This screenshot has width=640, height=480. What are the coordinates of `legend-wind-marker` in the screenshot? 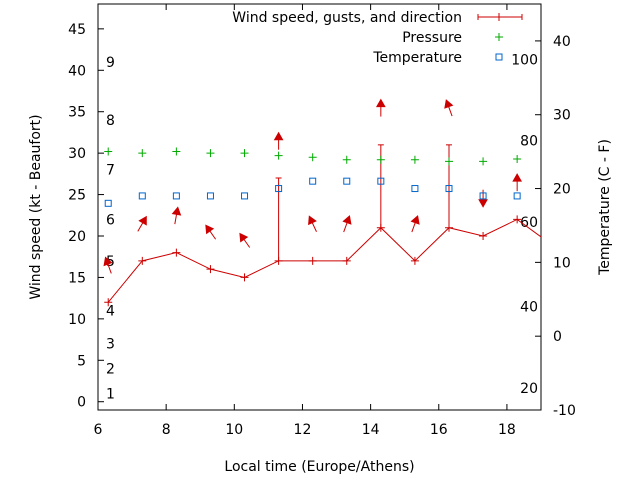 It's located at (499, 17).